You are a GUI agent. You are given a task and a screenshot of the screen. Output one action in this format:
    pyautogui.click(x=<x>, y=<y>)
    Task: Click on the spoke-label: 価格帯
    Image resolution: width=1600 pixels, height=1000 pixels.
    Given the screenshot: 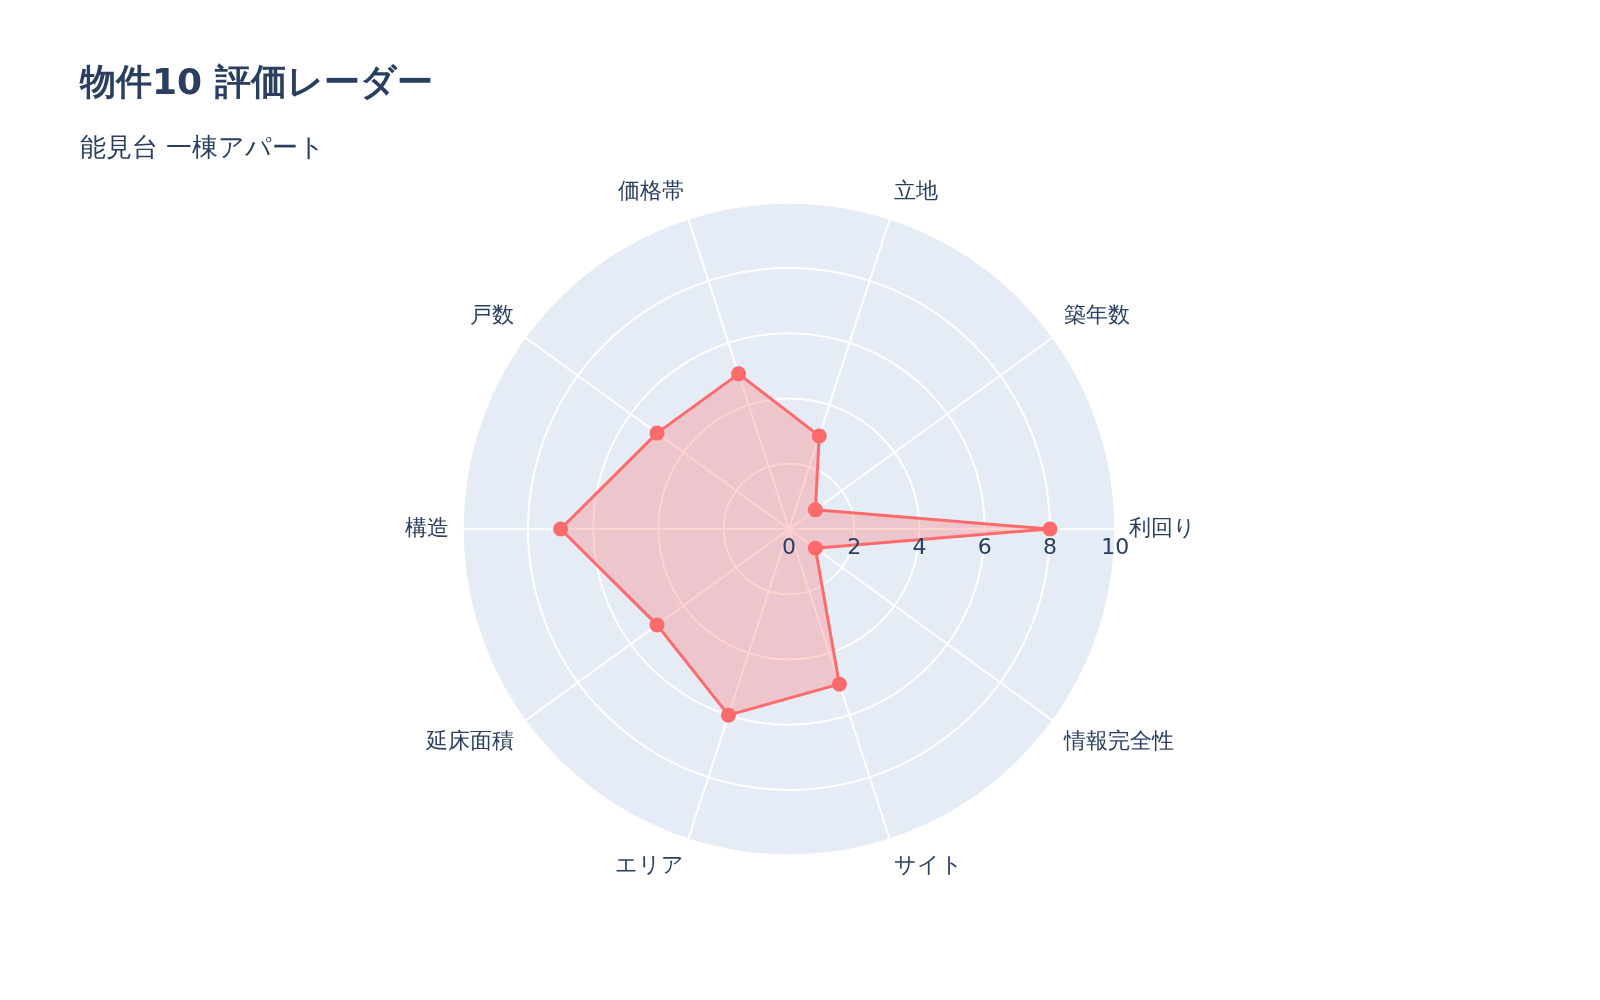 What is the action you would take?
    pyautogui.click(x=650, y=190)
    